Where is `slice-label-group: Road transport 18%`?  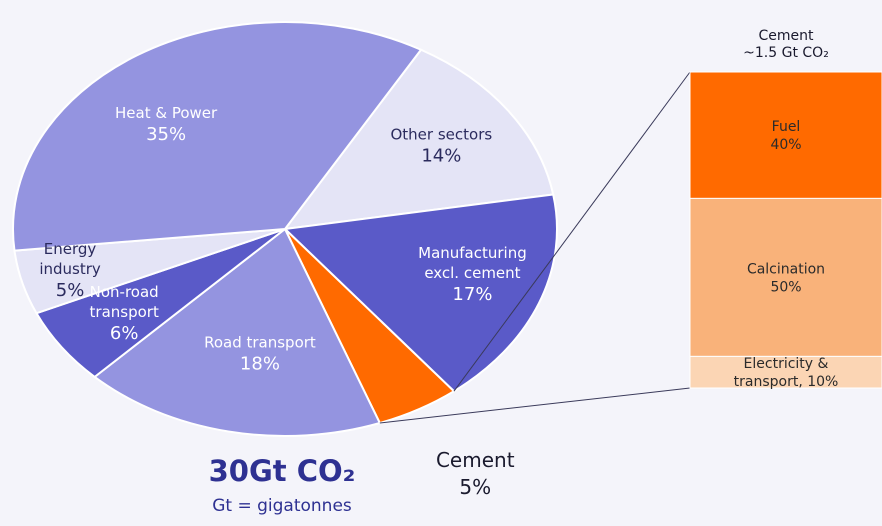
slice-label-group: Road transport 18% is located at coordinates (260, 354).